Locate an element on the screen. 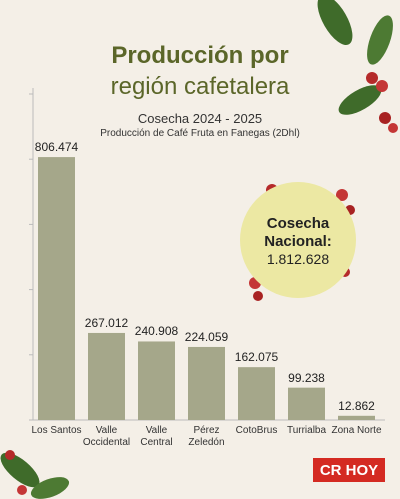  x-tick-label: Valle Occidental is located at coordinates (106, 436).